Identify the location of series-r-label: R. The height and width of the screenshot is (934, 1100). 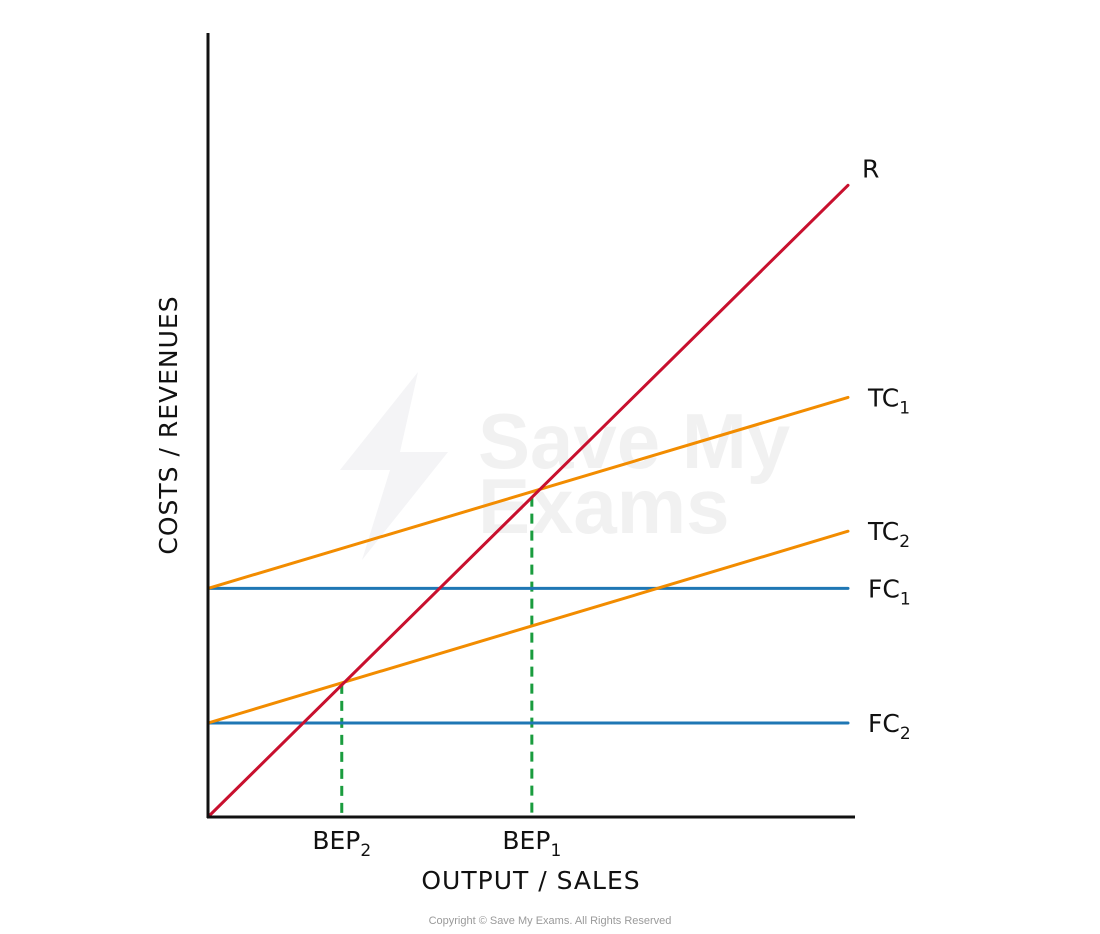
(870, 168).